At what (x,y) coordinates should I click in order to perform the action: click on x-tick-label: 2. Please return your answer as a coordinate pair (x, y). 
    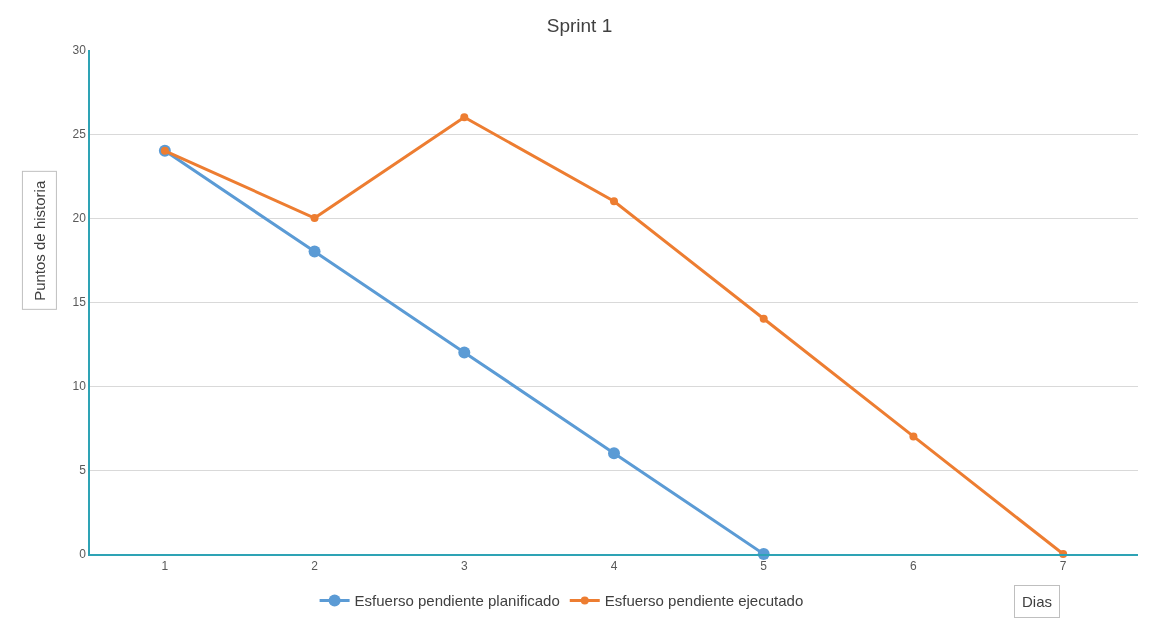
    Looking at the image, I should click on (315, 566).